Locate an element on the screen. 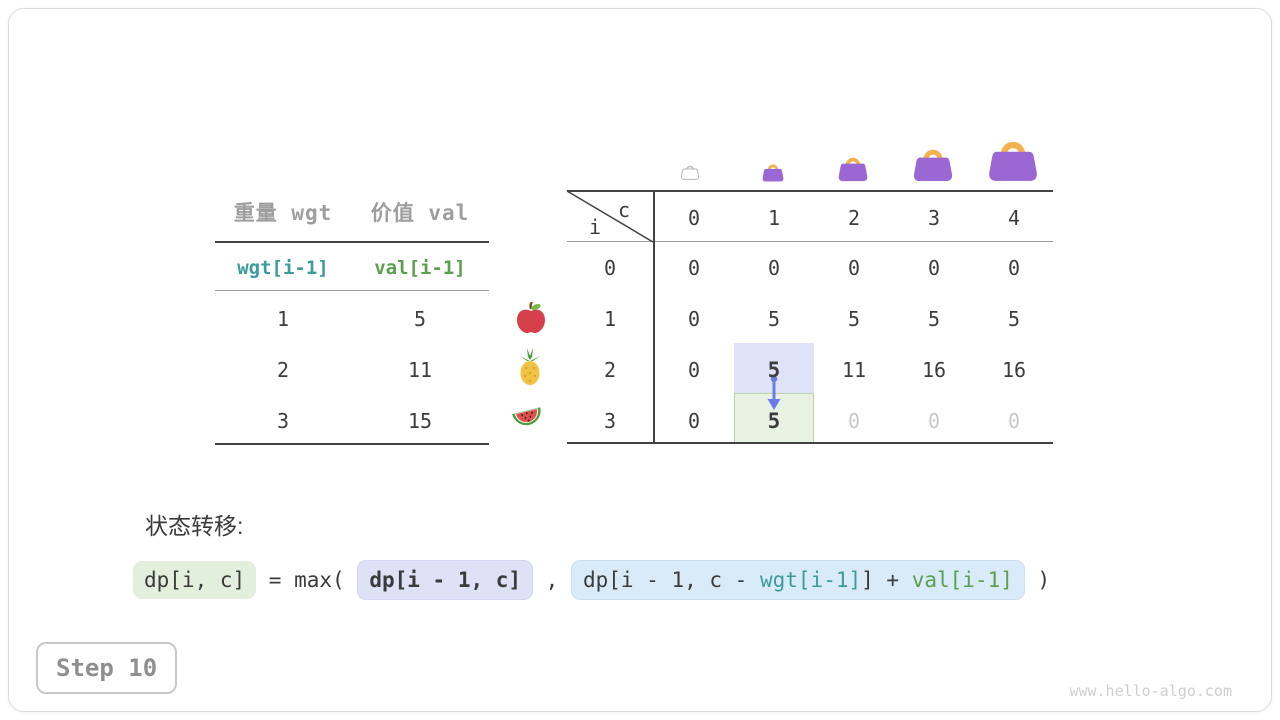 The width and height of the screenshot is (1280, 720). items-subheader-val: val[i-1] is located at coordinates (420, 268).